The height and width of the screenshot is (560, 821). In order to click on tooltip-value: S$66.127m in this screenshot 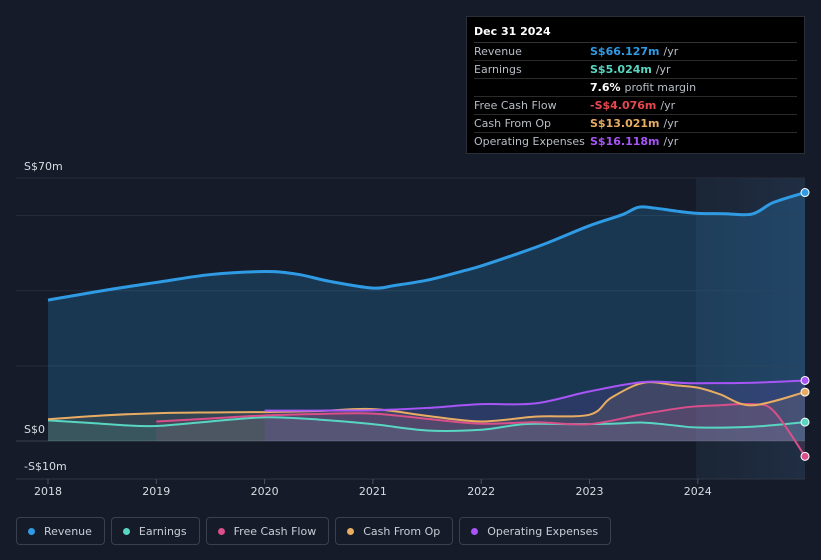, I will do `click(625, 51)`.